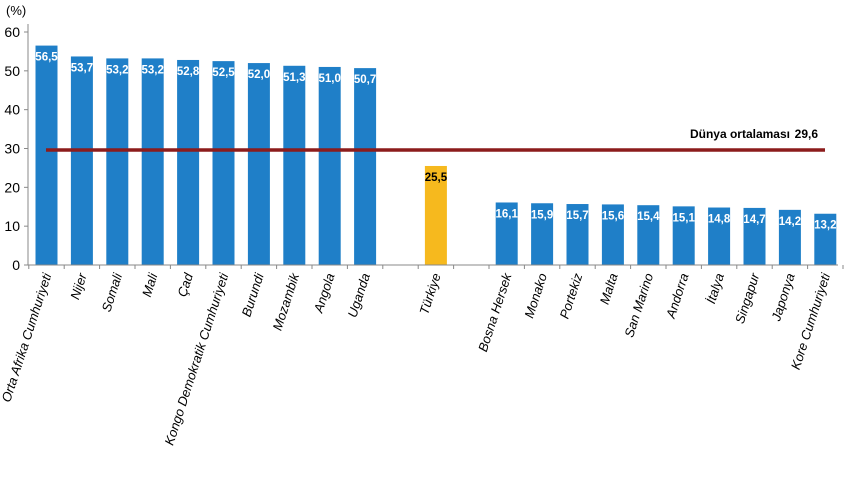 The height and width of the screenshot is (483, 850). I want to click on y-axis: 0 10 20 30 40 50 60, so click(16, 148).